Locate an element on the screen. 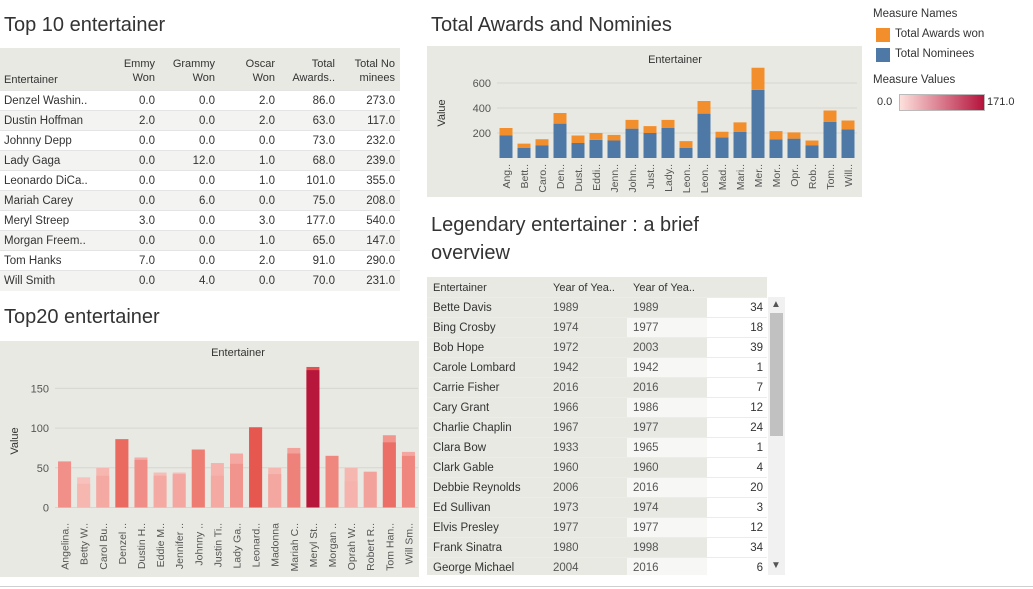  chevron-down-icon: ▼ is located at coordinates (776, 565).